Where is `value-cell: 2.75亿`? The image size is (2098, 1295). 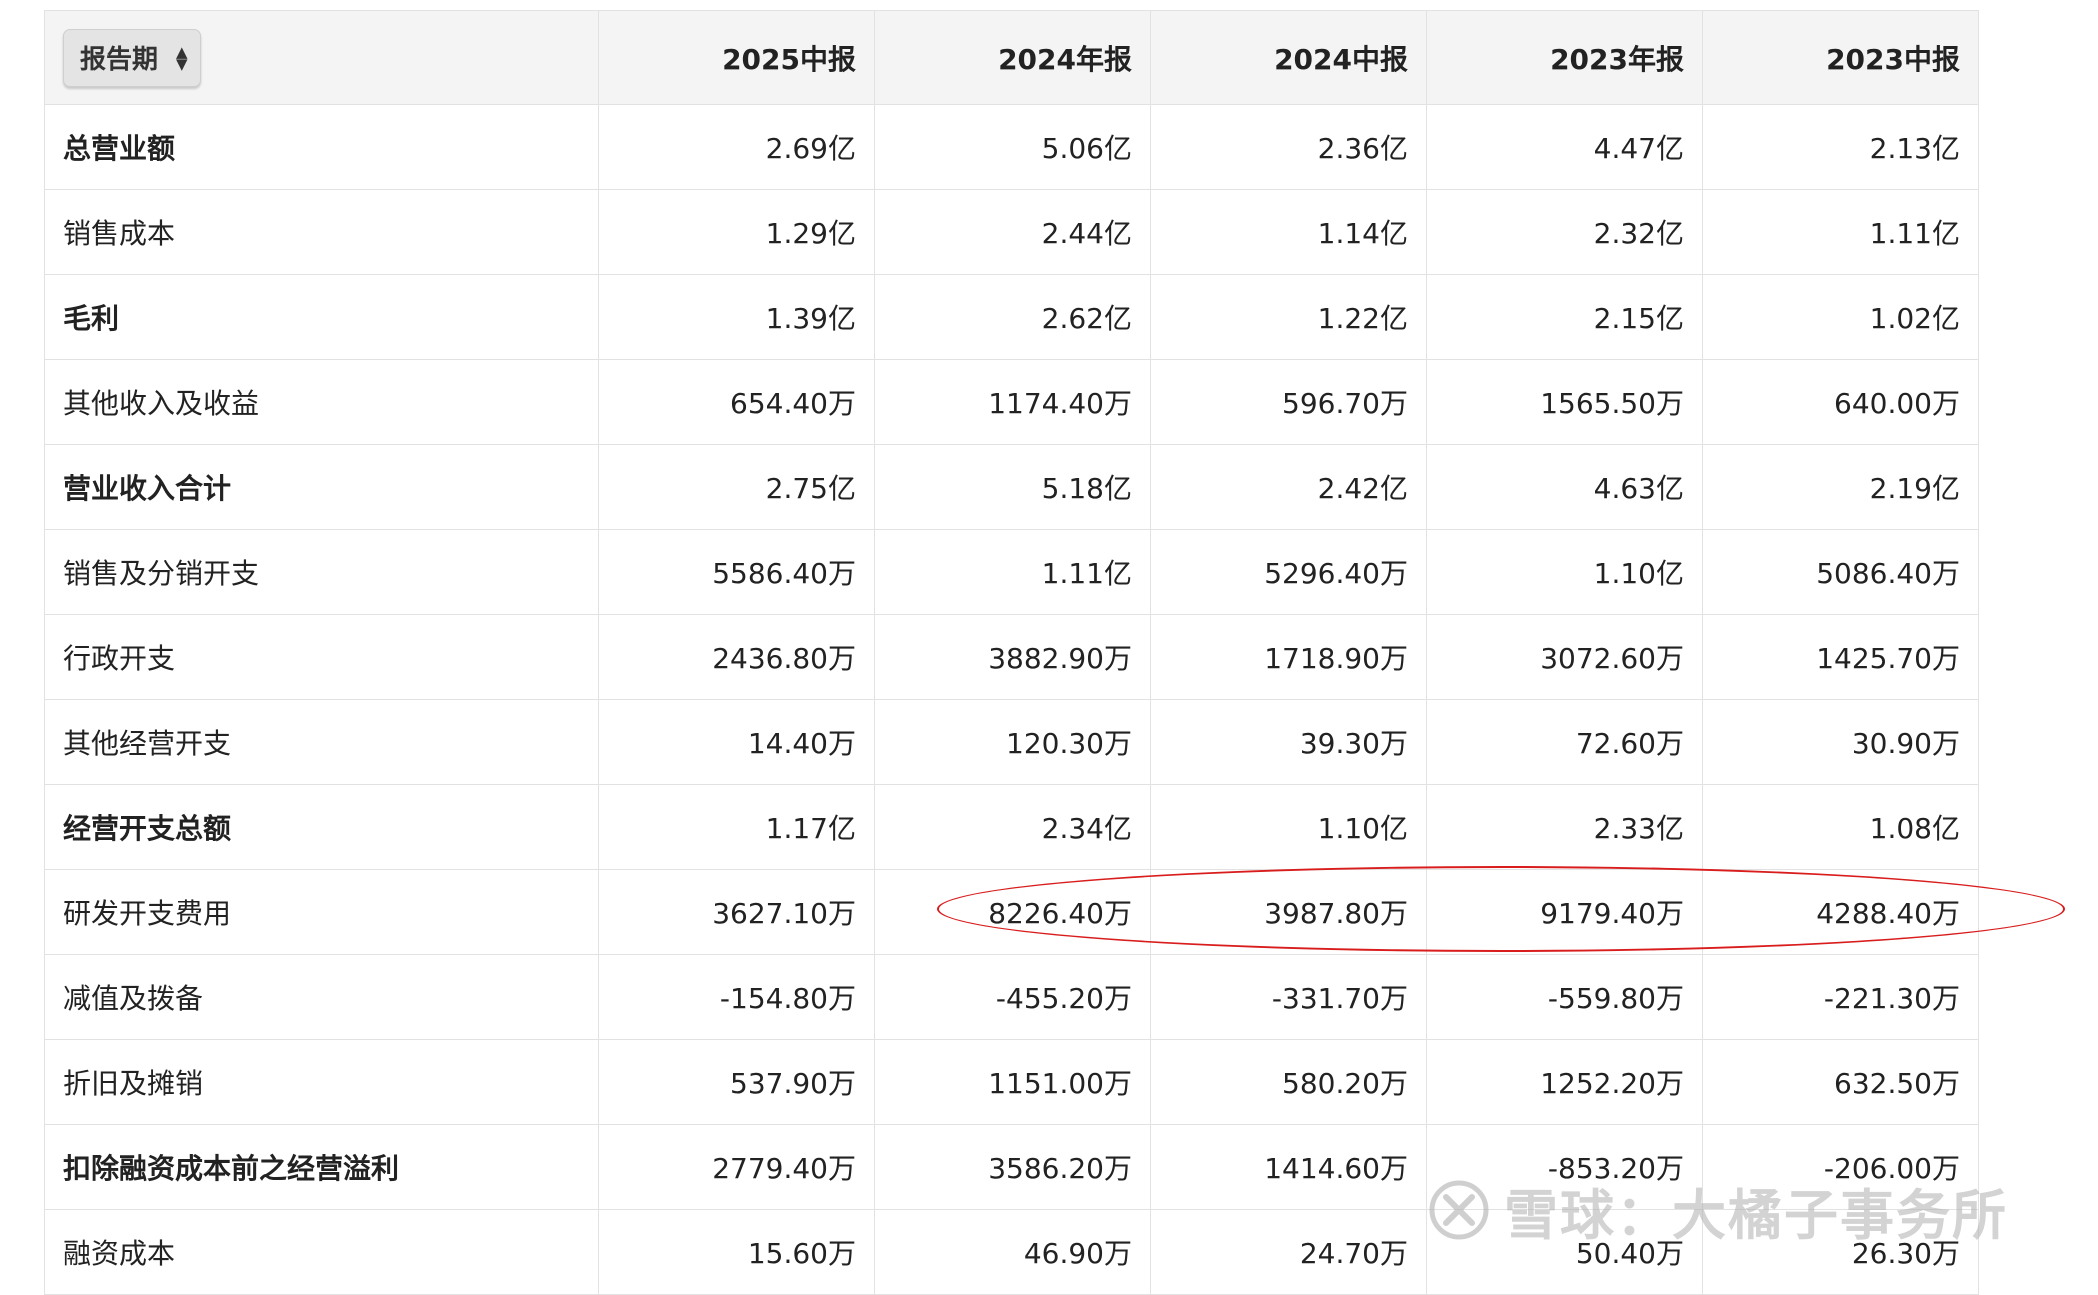
value-cell: 2.75亿 is located at coordinates (736, 487).